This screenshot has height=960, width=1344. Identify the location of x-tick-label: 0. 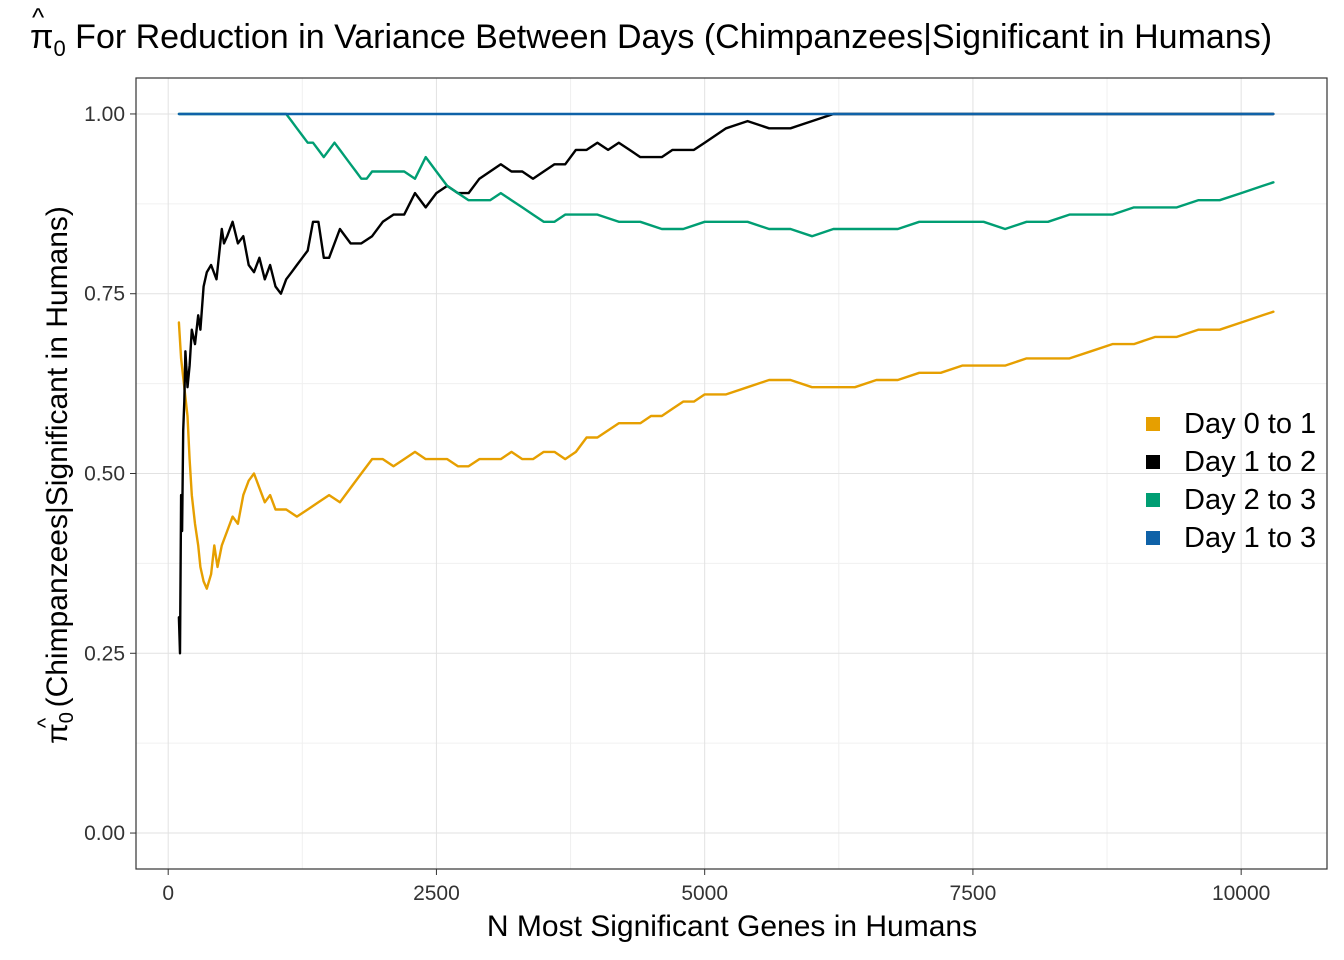
(168, 893).